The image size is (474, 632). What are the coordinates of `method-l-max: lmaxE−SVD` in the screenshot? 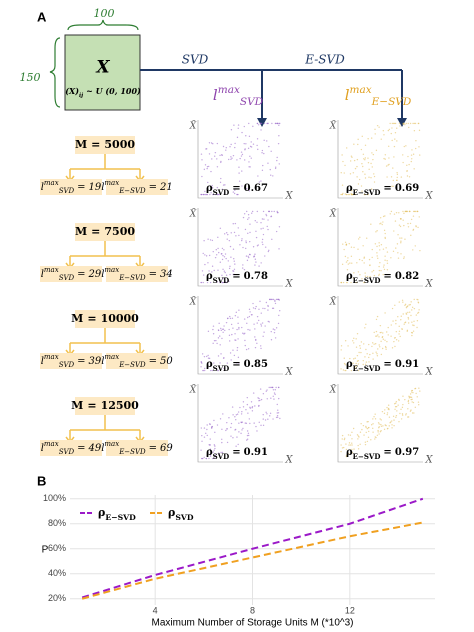 It's located at (378, 96).